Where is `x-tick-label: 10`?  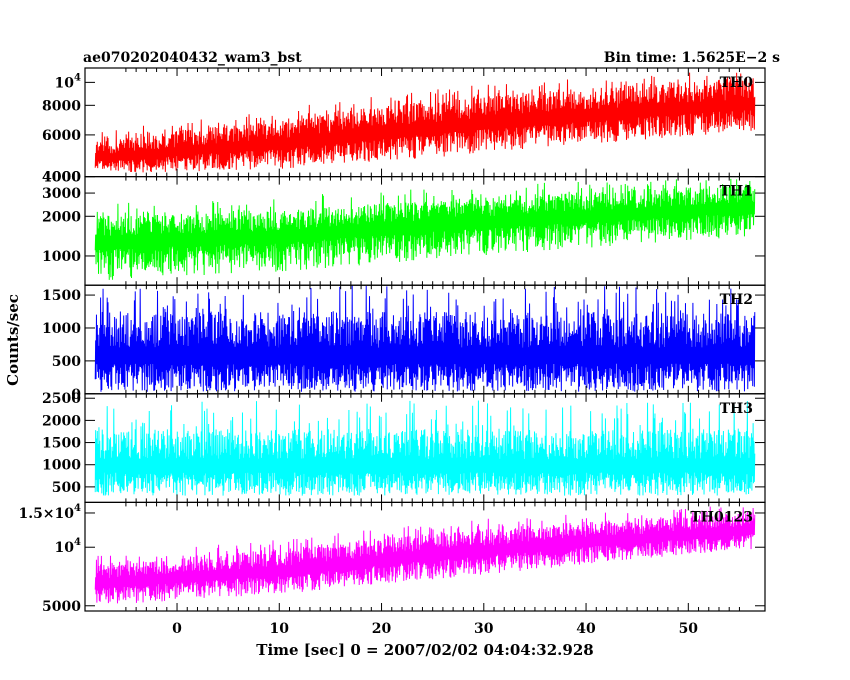
x-tick-label: 10 is located at coordinates (280, 629).